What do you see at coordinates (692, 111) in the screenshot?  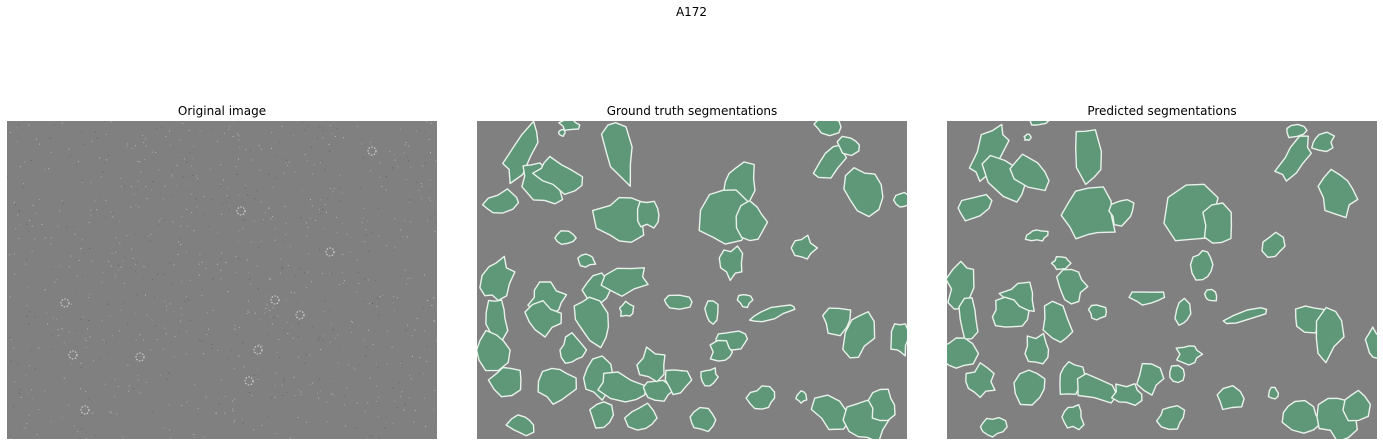 I see `panel-title-ground-truth: Ground truth segmentations` at bounding box center [692, 111].